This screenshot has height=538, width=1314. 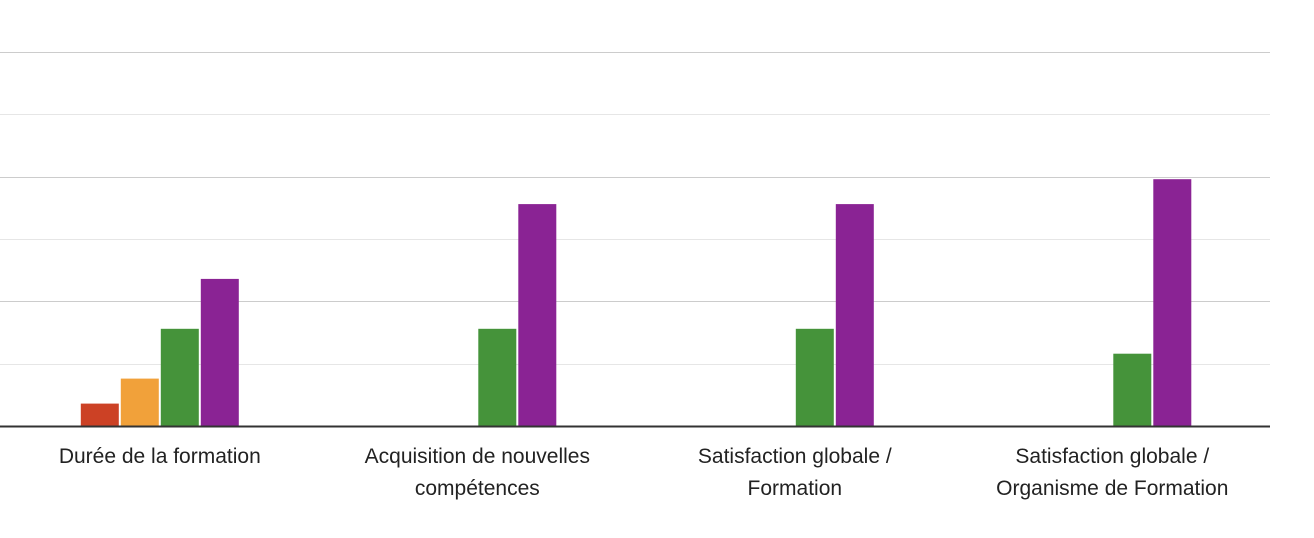 What do you see at coordinates (477, 488) in the screenshot?
I see `x-tick-label: compétences` at bounding box center [477, 488].